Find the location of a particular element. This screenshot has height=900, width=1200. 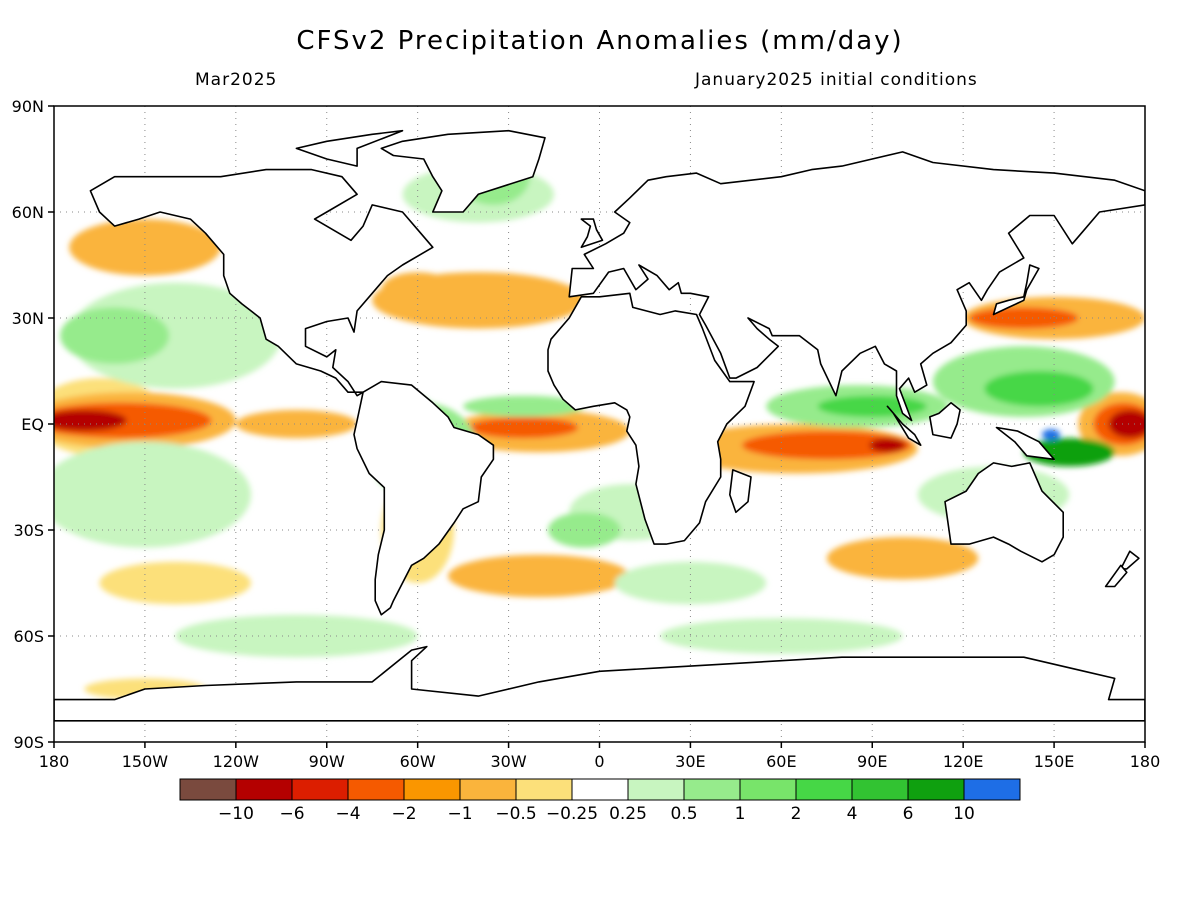

lon-tick-label: 0 is located at coordinates (599, 761).